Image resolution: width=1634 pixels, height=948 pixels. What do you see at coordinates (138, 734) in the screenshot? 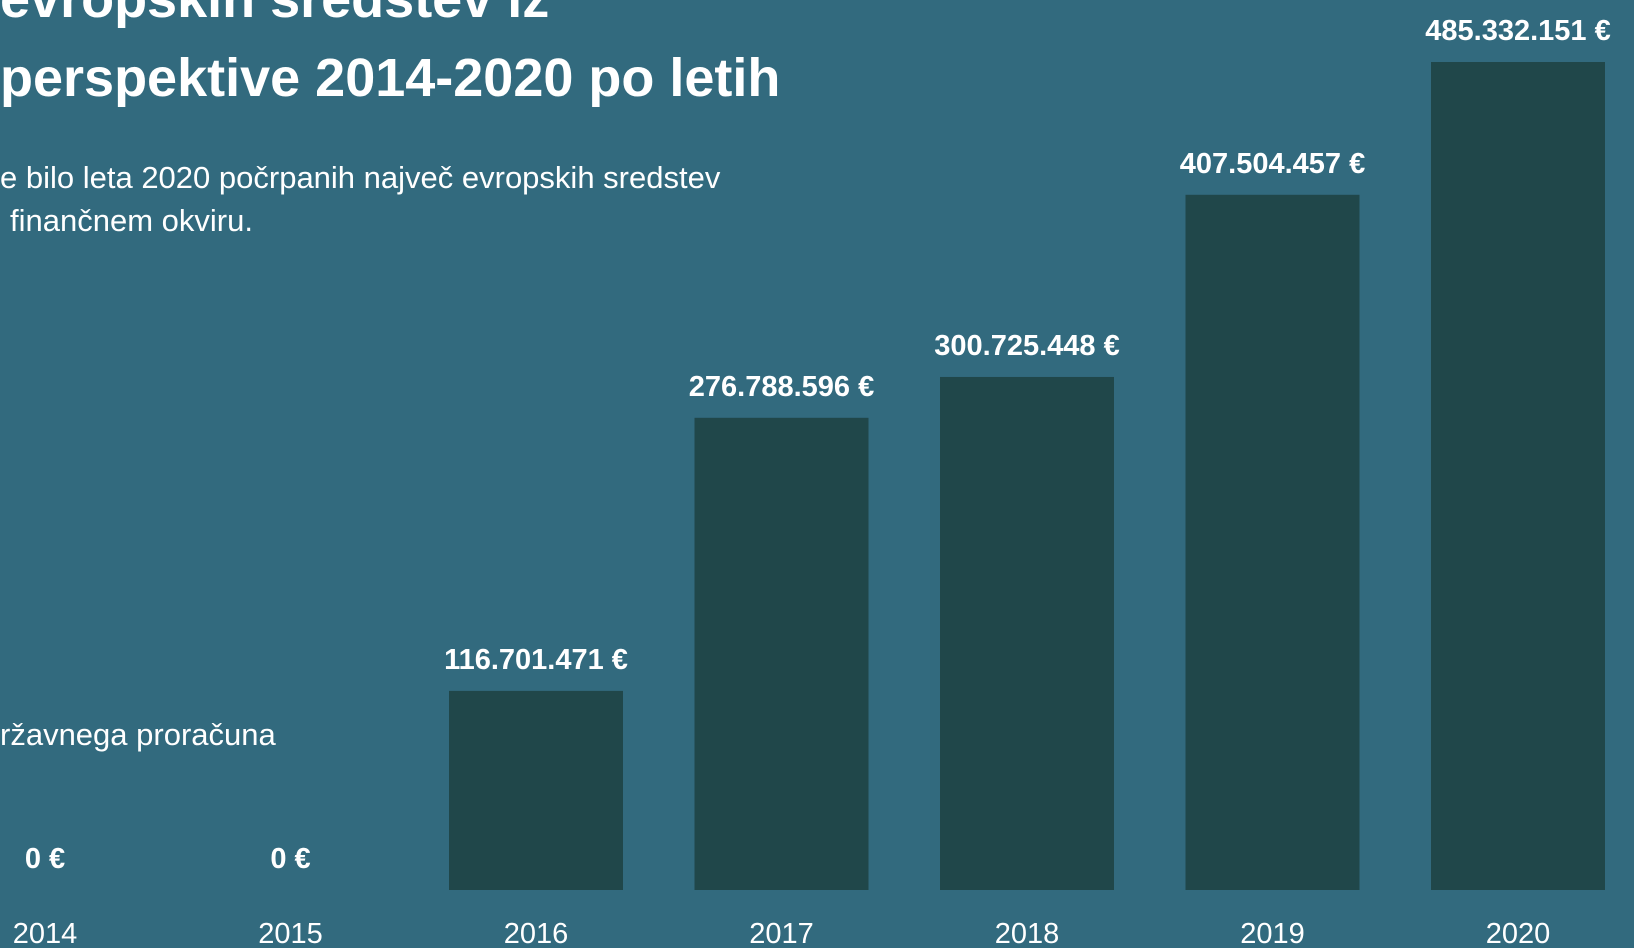
I see `note: ržavnega proračuna` at bounding box center [138, 734].